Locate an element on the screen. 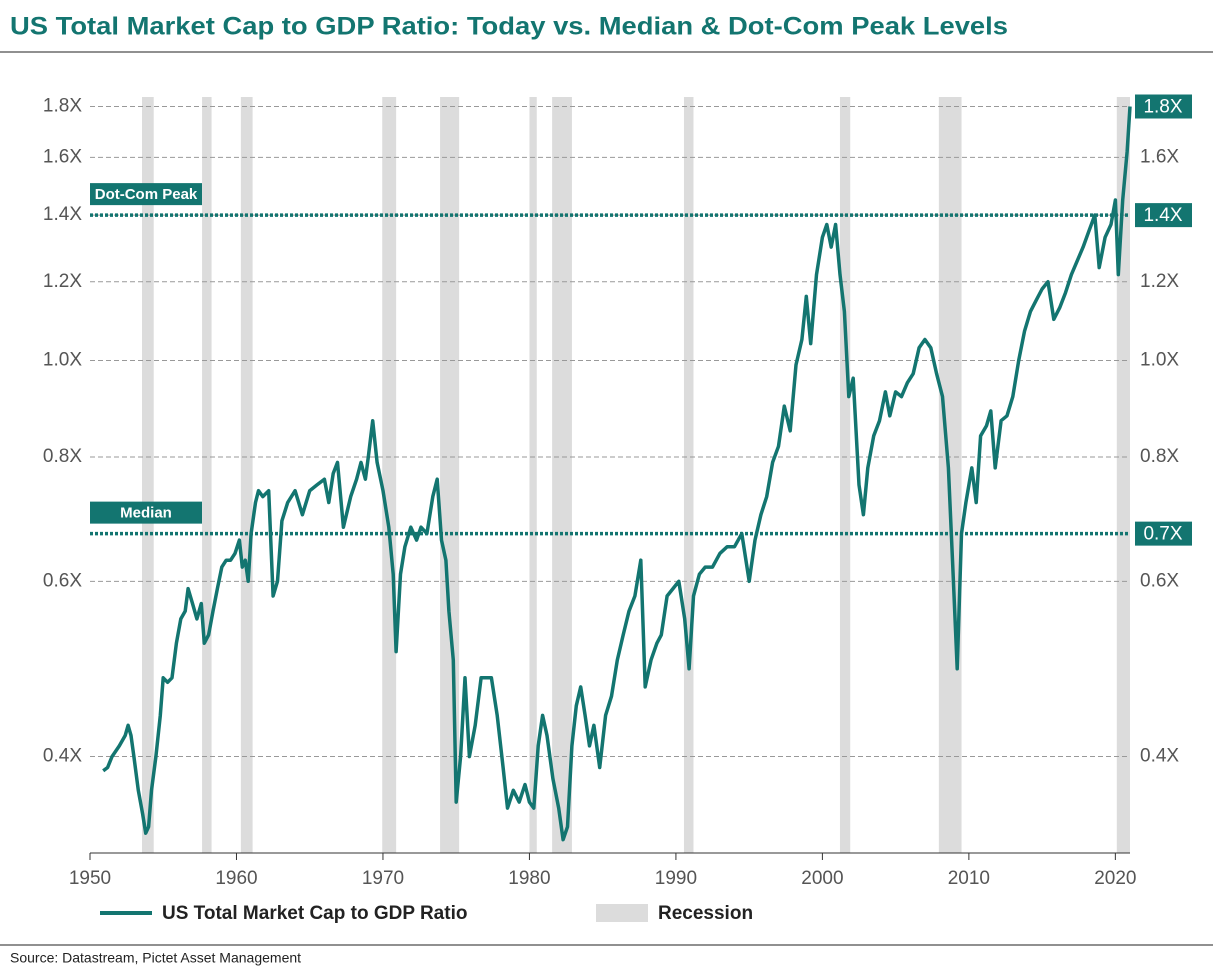 The height and width of the screenshot is (973, 1225). x-tick-label: 2000 is located at coordinates (822, 878).